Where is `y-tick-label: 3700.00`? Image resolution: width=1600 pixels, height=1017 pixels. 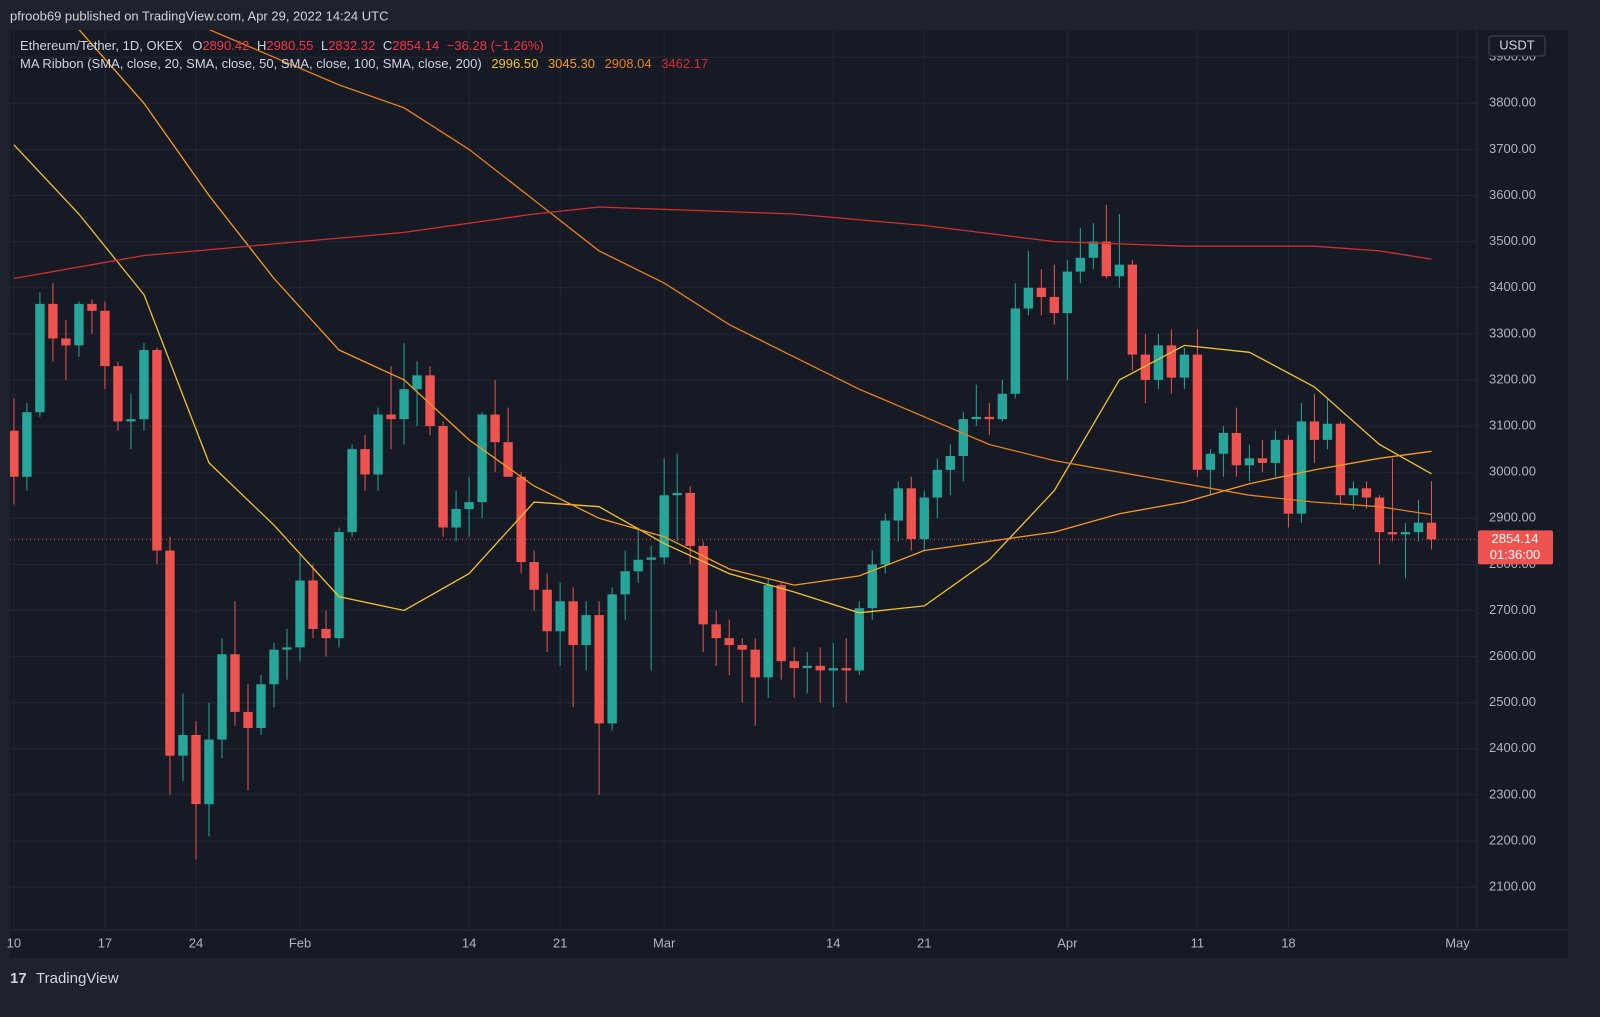 y-tick-label: 3700.00 is located at coordinates (1512, 148).